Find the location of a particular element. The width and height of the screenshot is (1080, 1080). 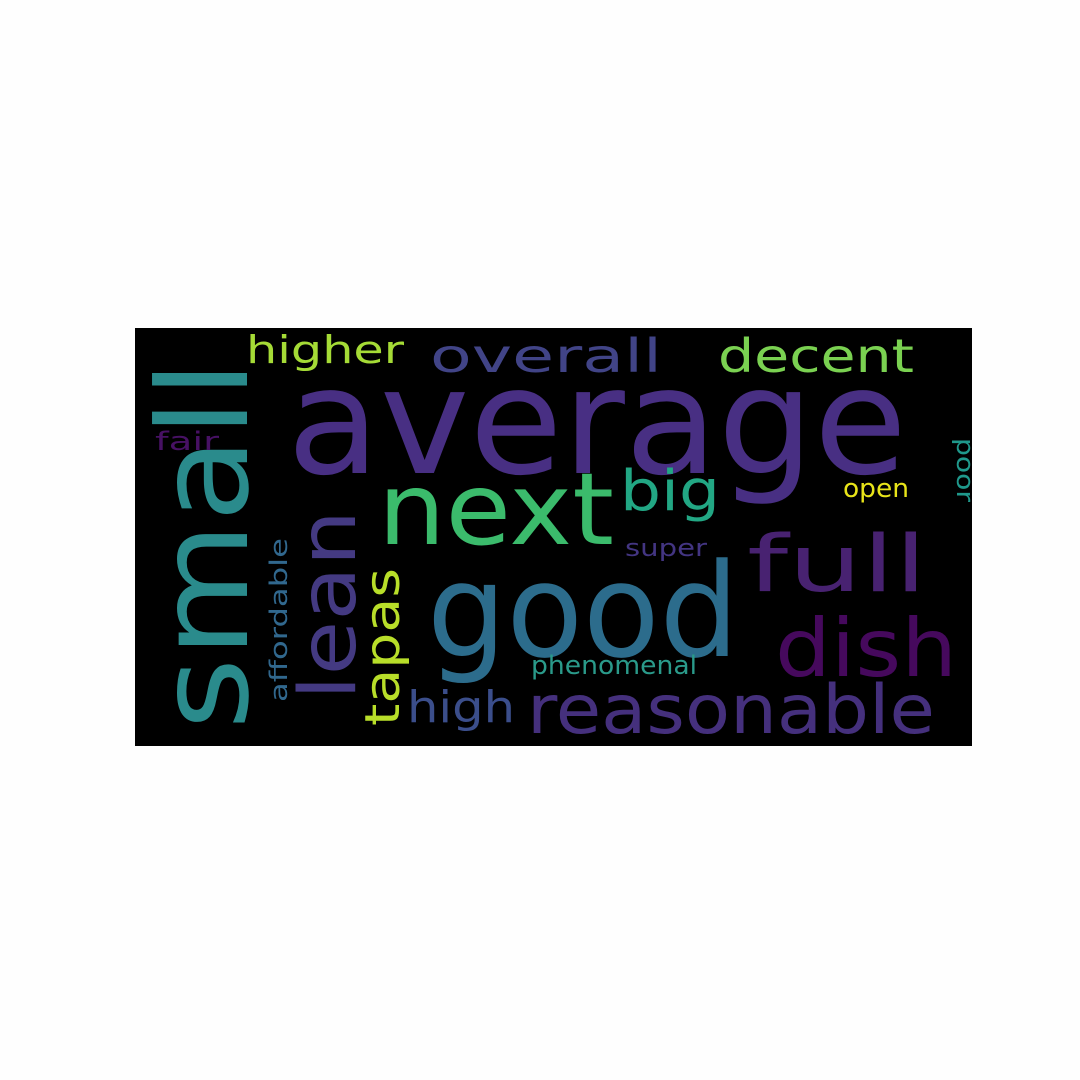

word-higher: higher is located at coordinates (325, 350).